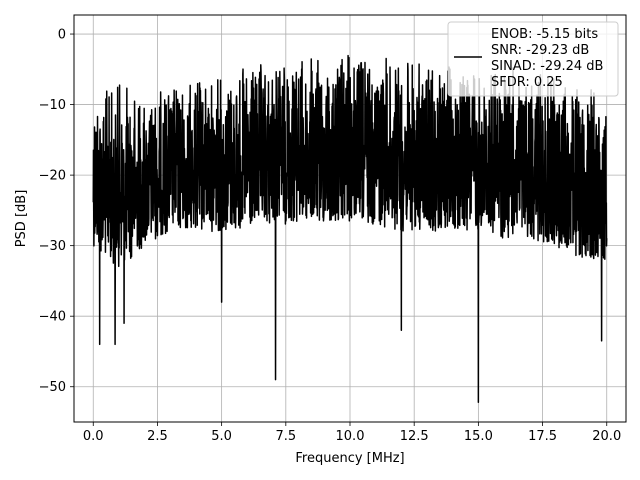  What do you see at coordinates (547, 66) in the screenshot?
I see `legend-text-line: SINAD: -29.24 dB` at bounding box center [547, 66].